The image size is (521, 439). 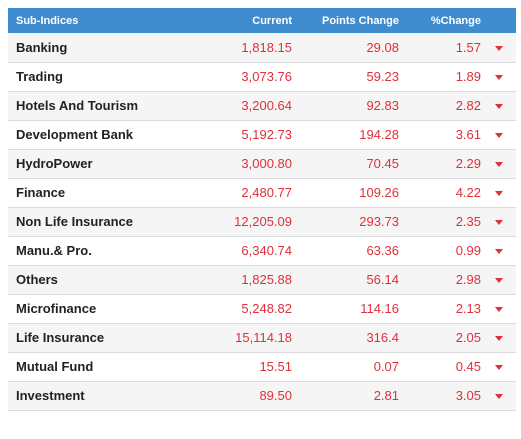 I want to click on current-value: 3,073.76, so click(x=241, y=77).